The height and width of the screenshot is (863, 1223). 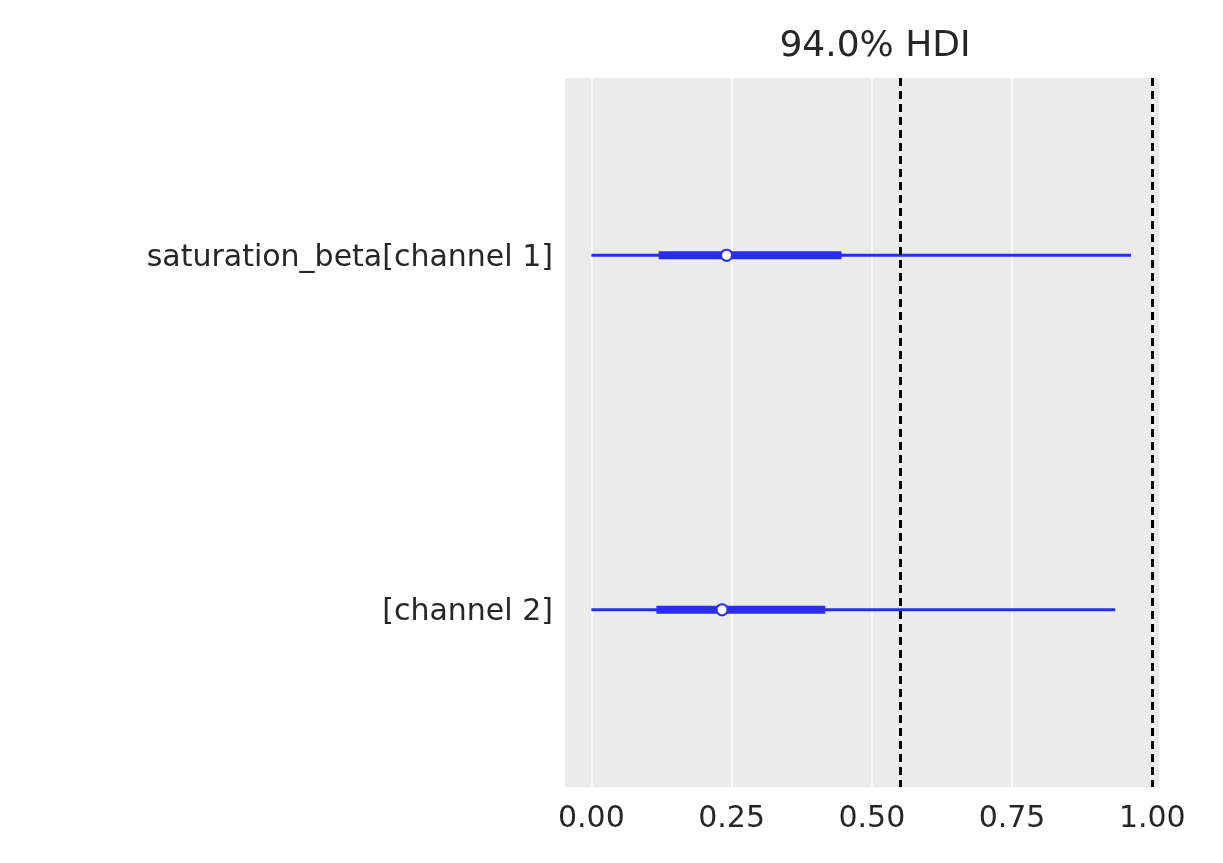 I want to click on x-tick-label: 1.00, so click(x=1152, y=816).